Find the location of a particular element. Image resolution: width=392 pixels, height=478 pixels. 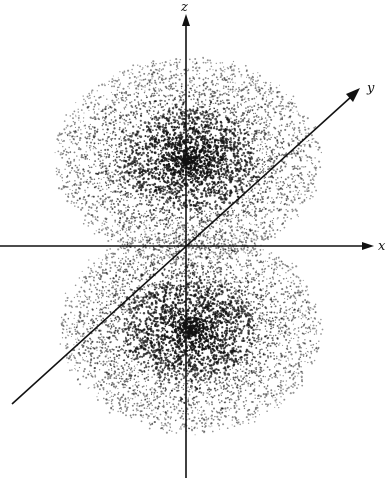

y-axis-arrow is located at coordinates (353, 95).